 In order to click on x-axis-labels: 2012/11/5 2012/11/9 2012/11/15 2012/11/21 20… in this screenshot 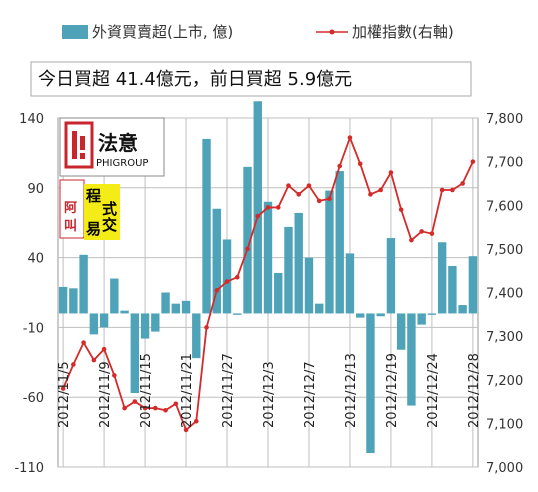, I will do `click(269, 390)`.